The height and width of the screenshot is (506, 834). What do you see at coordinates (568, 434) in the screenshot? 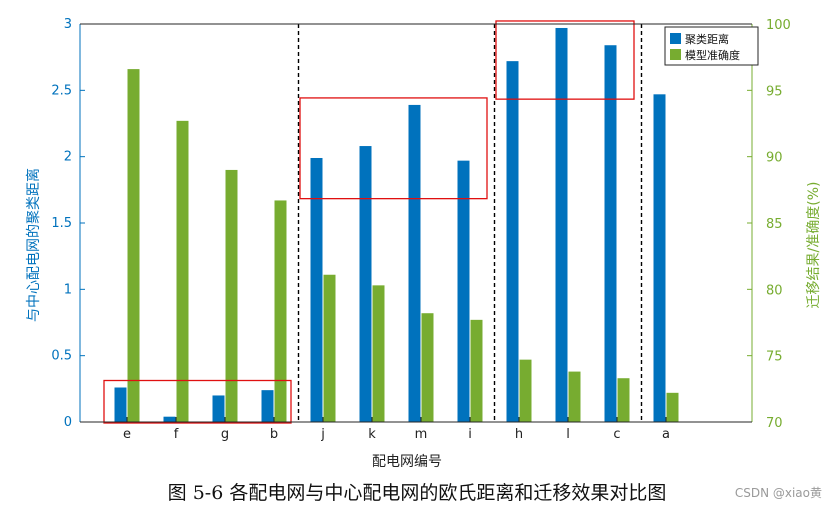
I see `x-tick-label: l` at bounding box center [568, 434].